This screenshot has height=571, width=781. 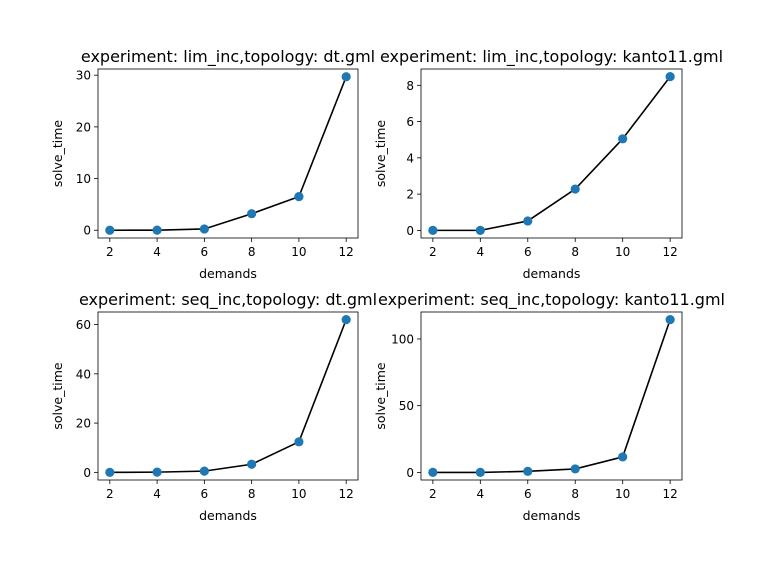 I want to click on y-tick-label: 2, so click(x=410, y=195).